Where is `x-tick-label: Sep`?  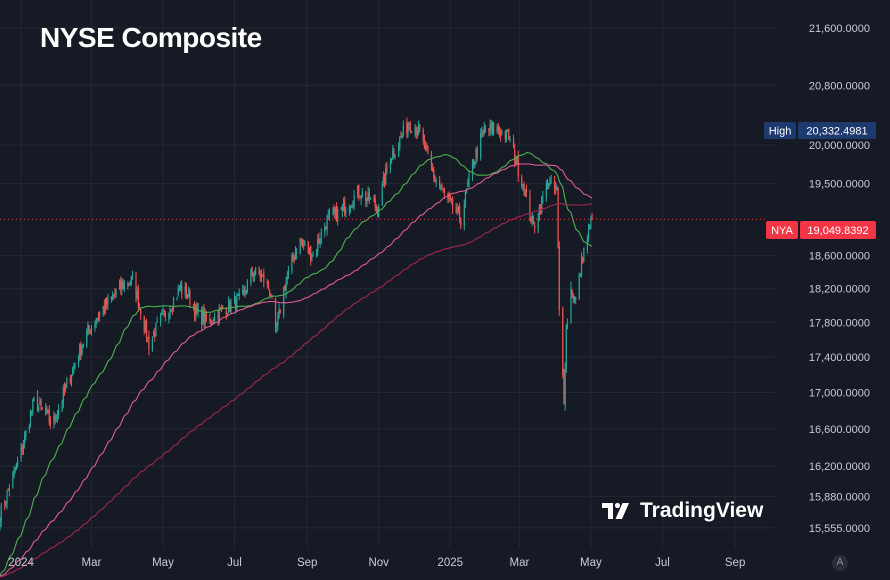
x-tick-label: Sep is located at coordinates (307, 563).